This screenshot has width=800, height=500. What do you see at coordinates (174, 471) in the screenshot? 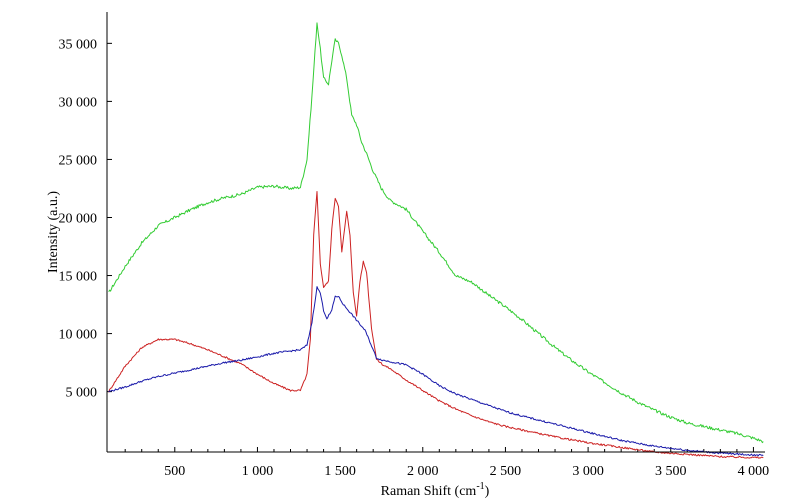
I see `x-tick-label: 500` at bounding box center [174, 471].